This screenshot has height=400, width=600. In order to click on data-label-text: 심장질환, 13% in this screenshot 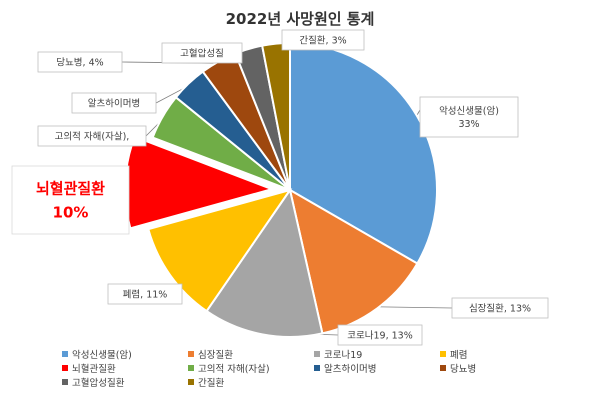, I will do `click(500, 308)`.